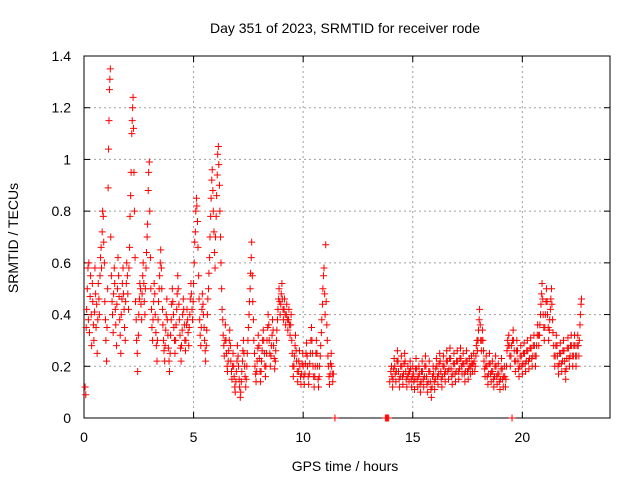 This screenshot has width=640, height=480. Describe the element at coordinates (194, 437) in the screenshot. I see `x-tick-label: 5` at that location.